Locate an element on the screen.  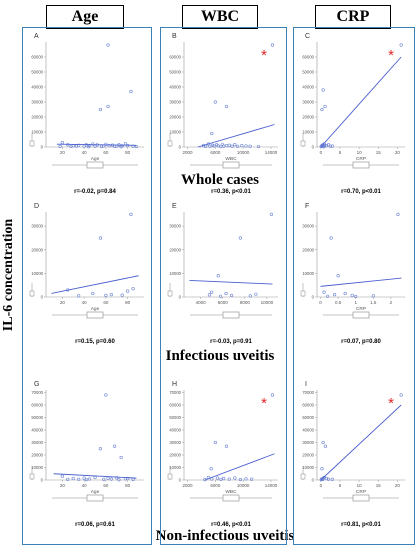
panel-h-ytick-label: 30000 is located at coordinates (175, 442).